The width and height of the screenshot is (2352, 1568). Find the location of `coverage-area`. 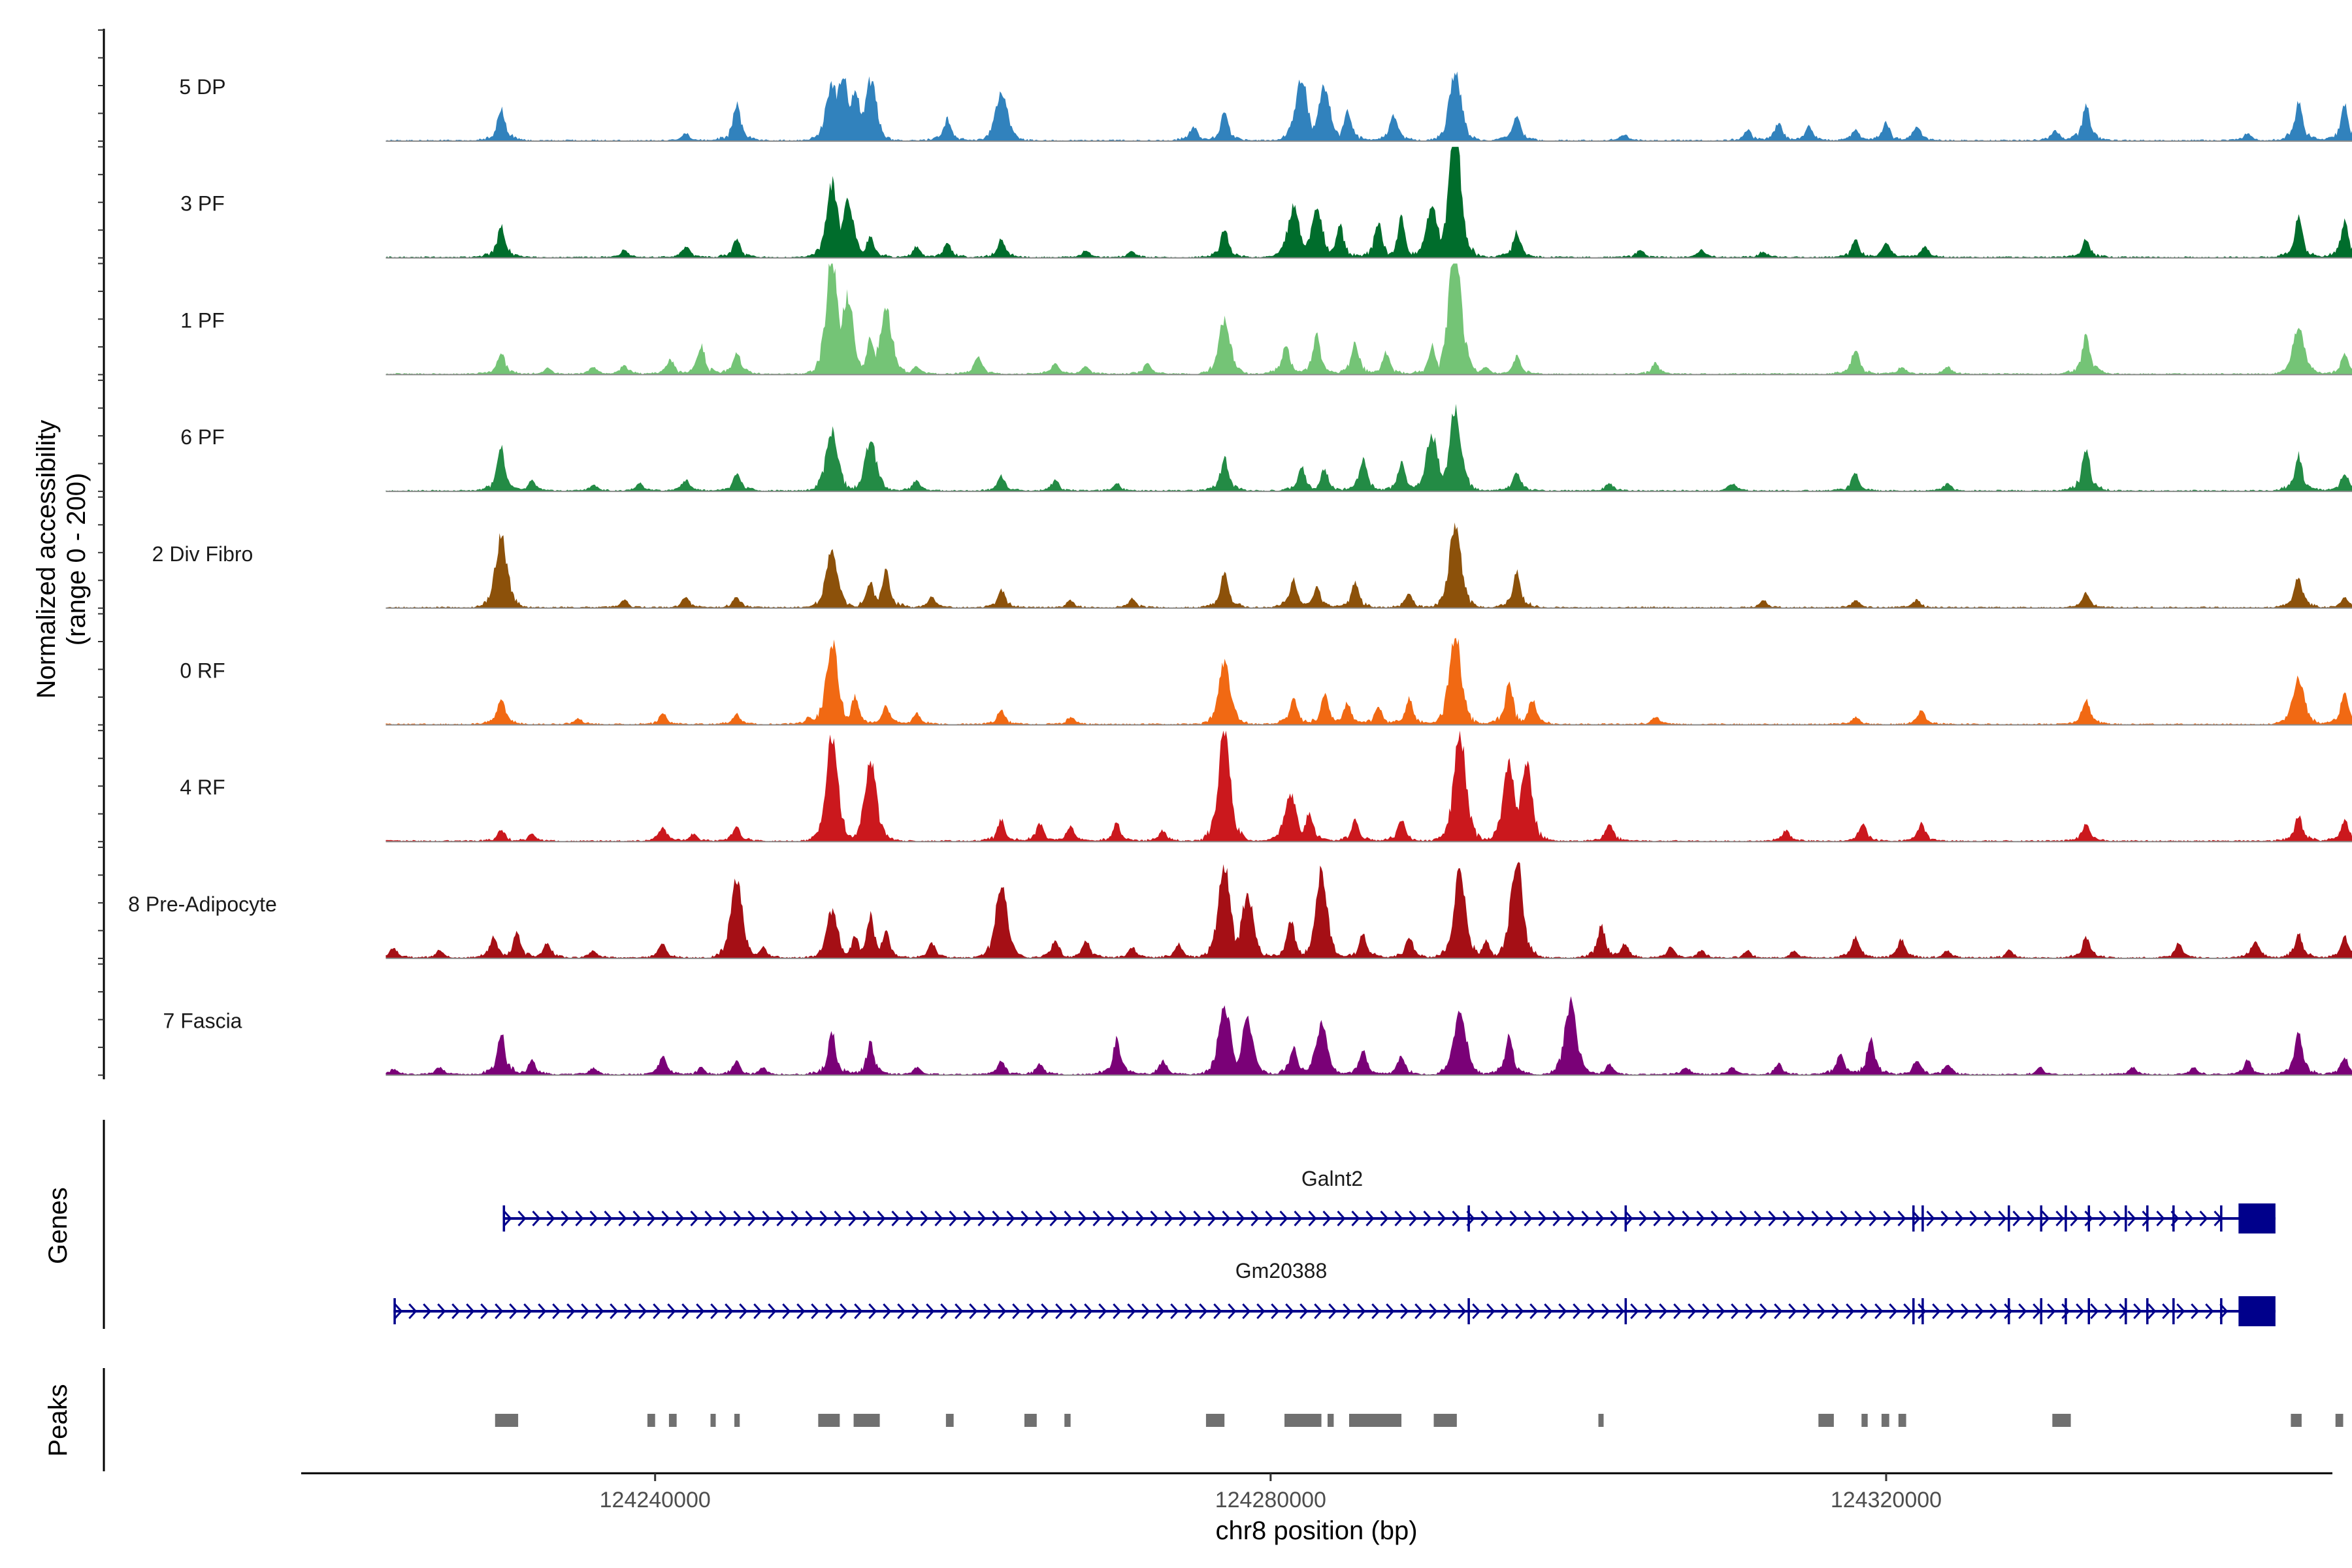

coverage-area is located at coordinates (1368, 448).